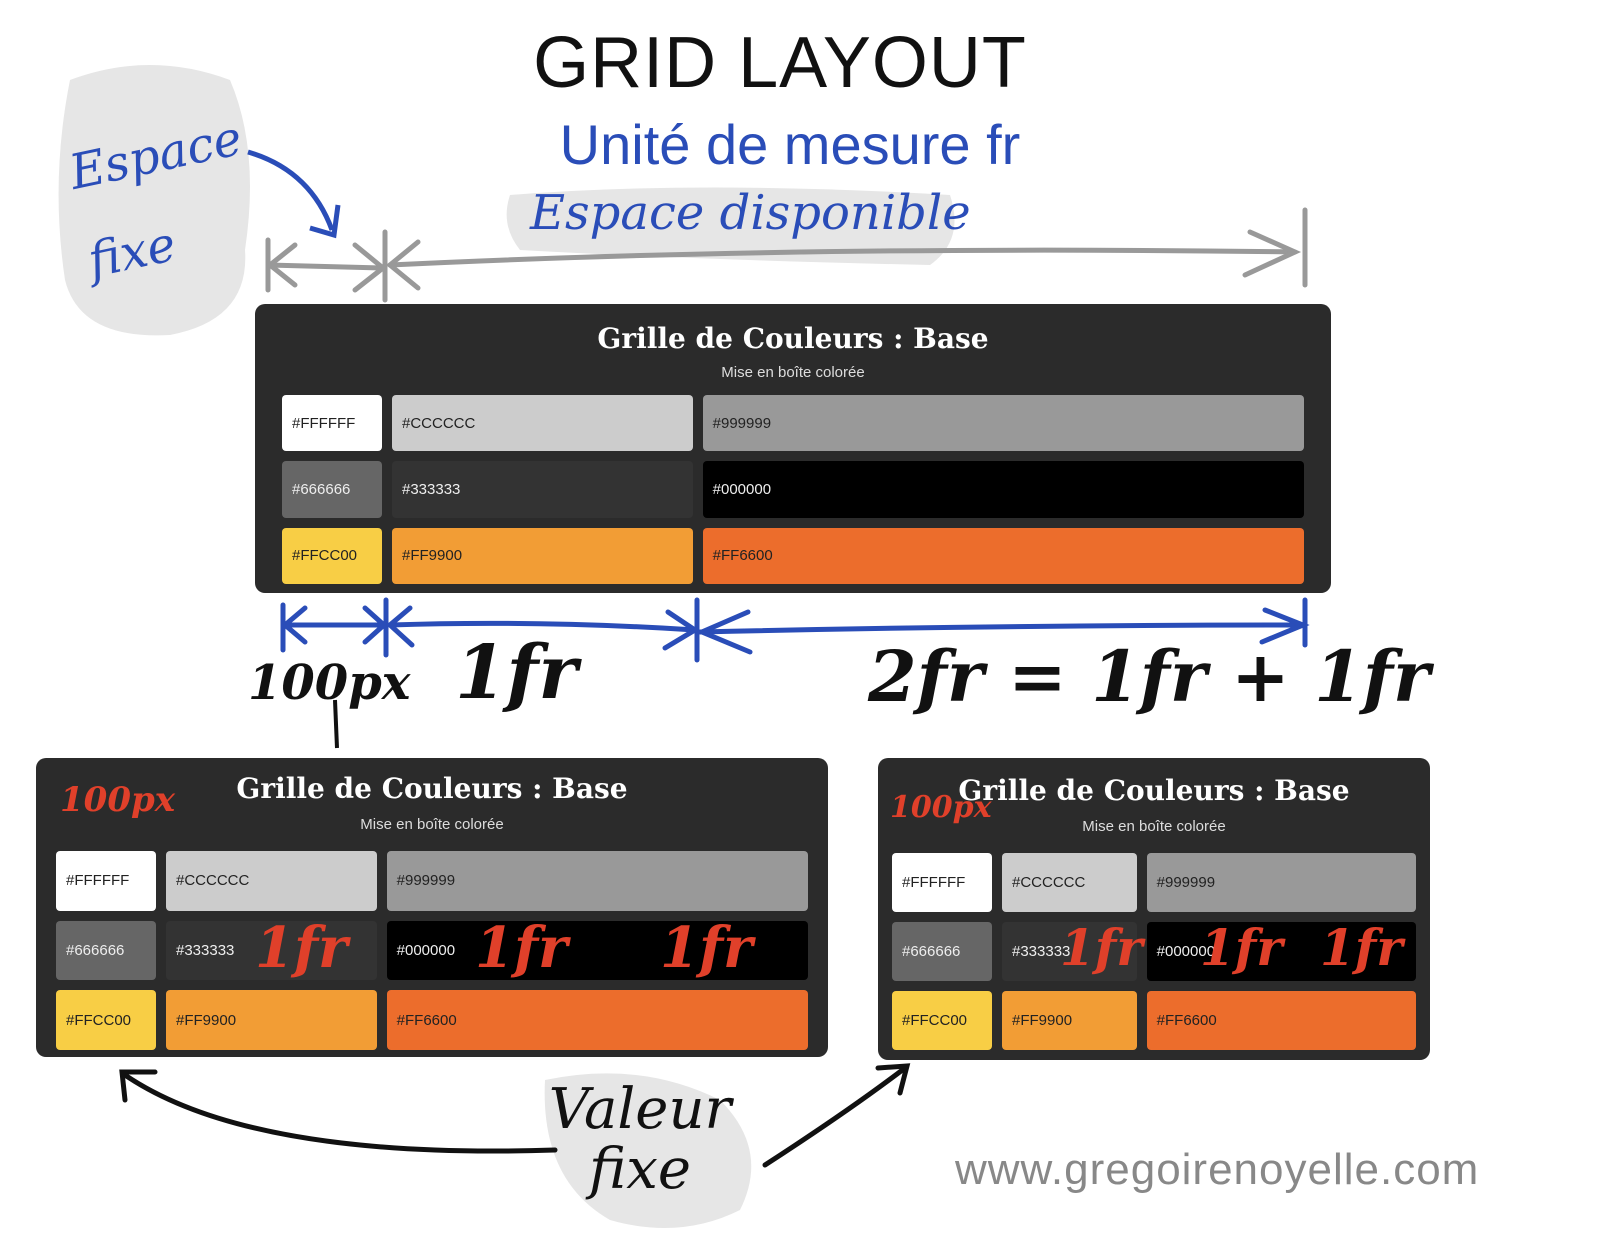 The image size is (1600, 1246). I want to click on label-available-space: Espace disponible, so click(750, 213).